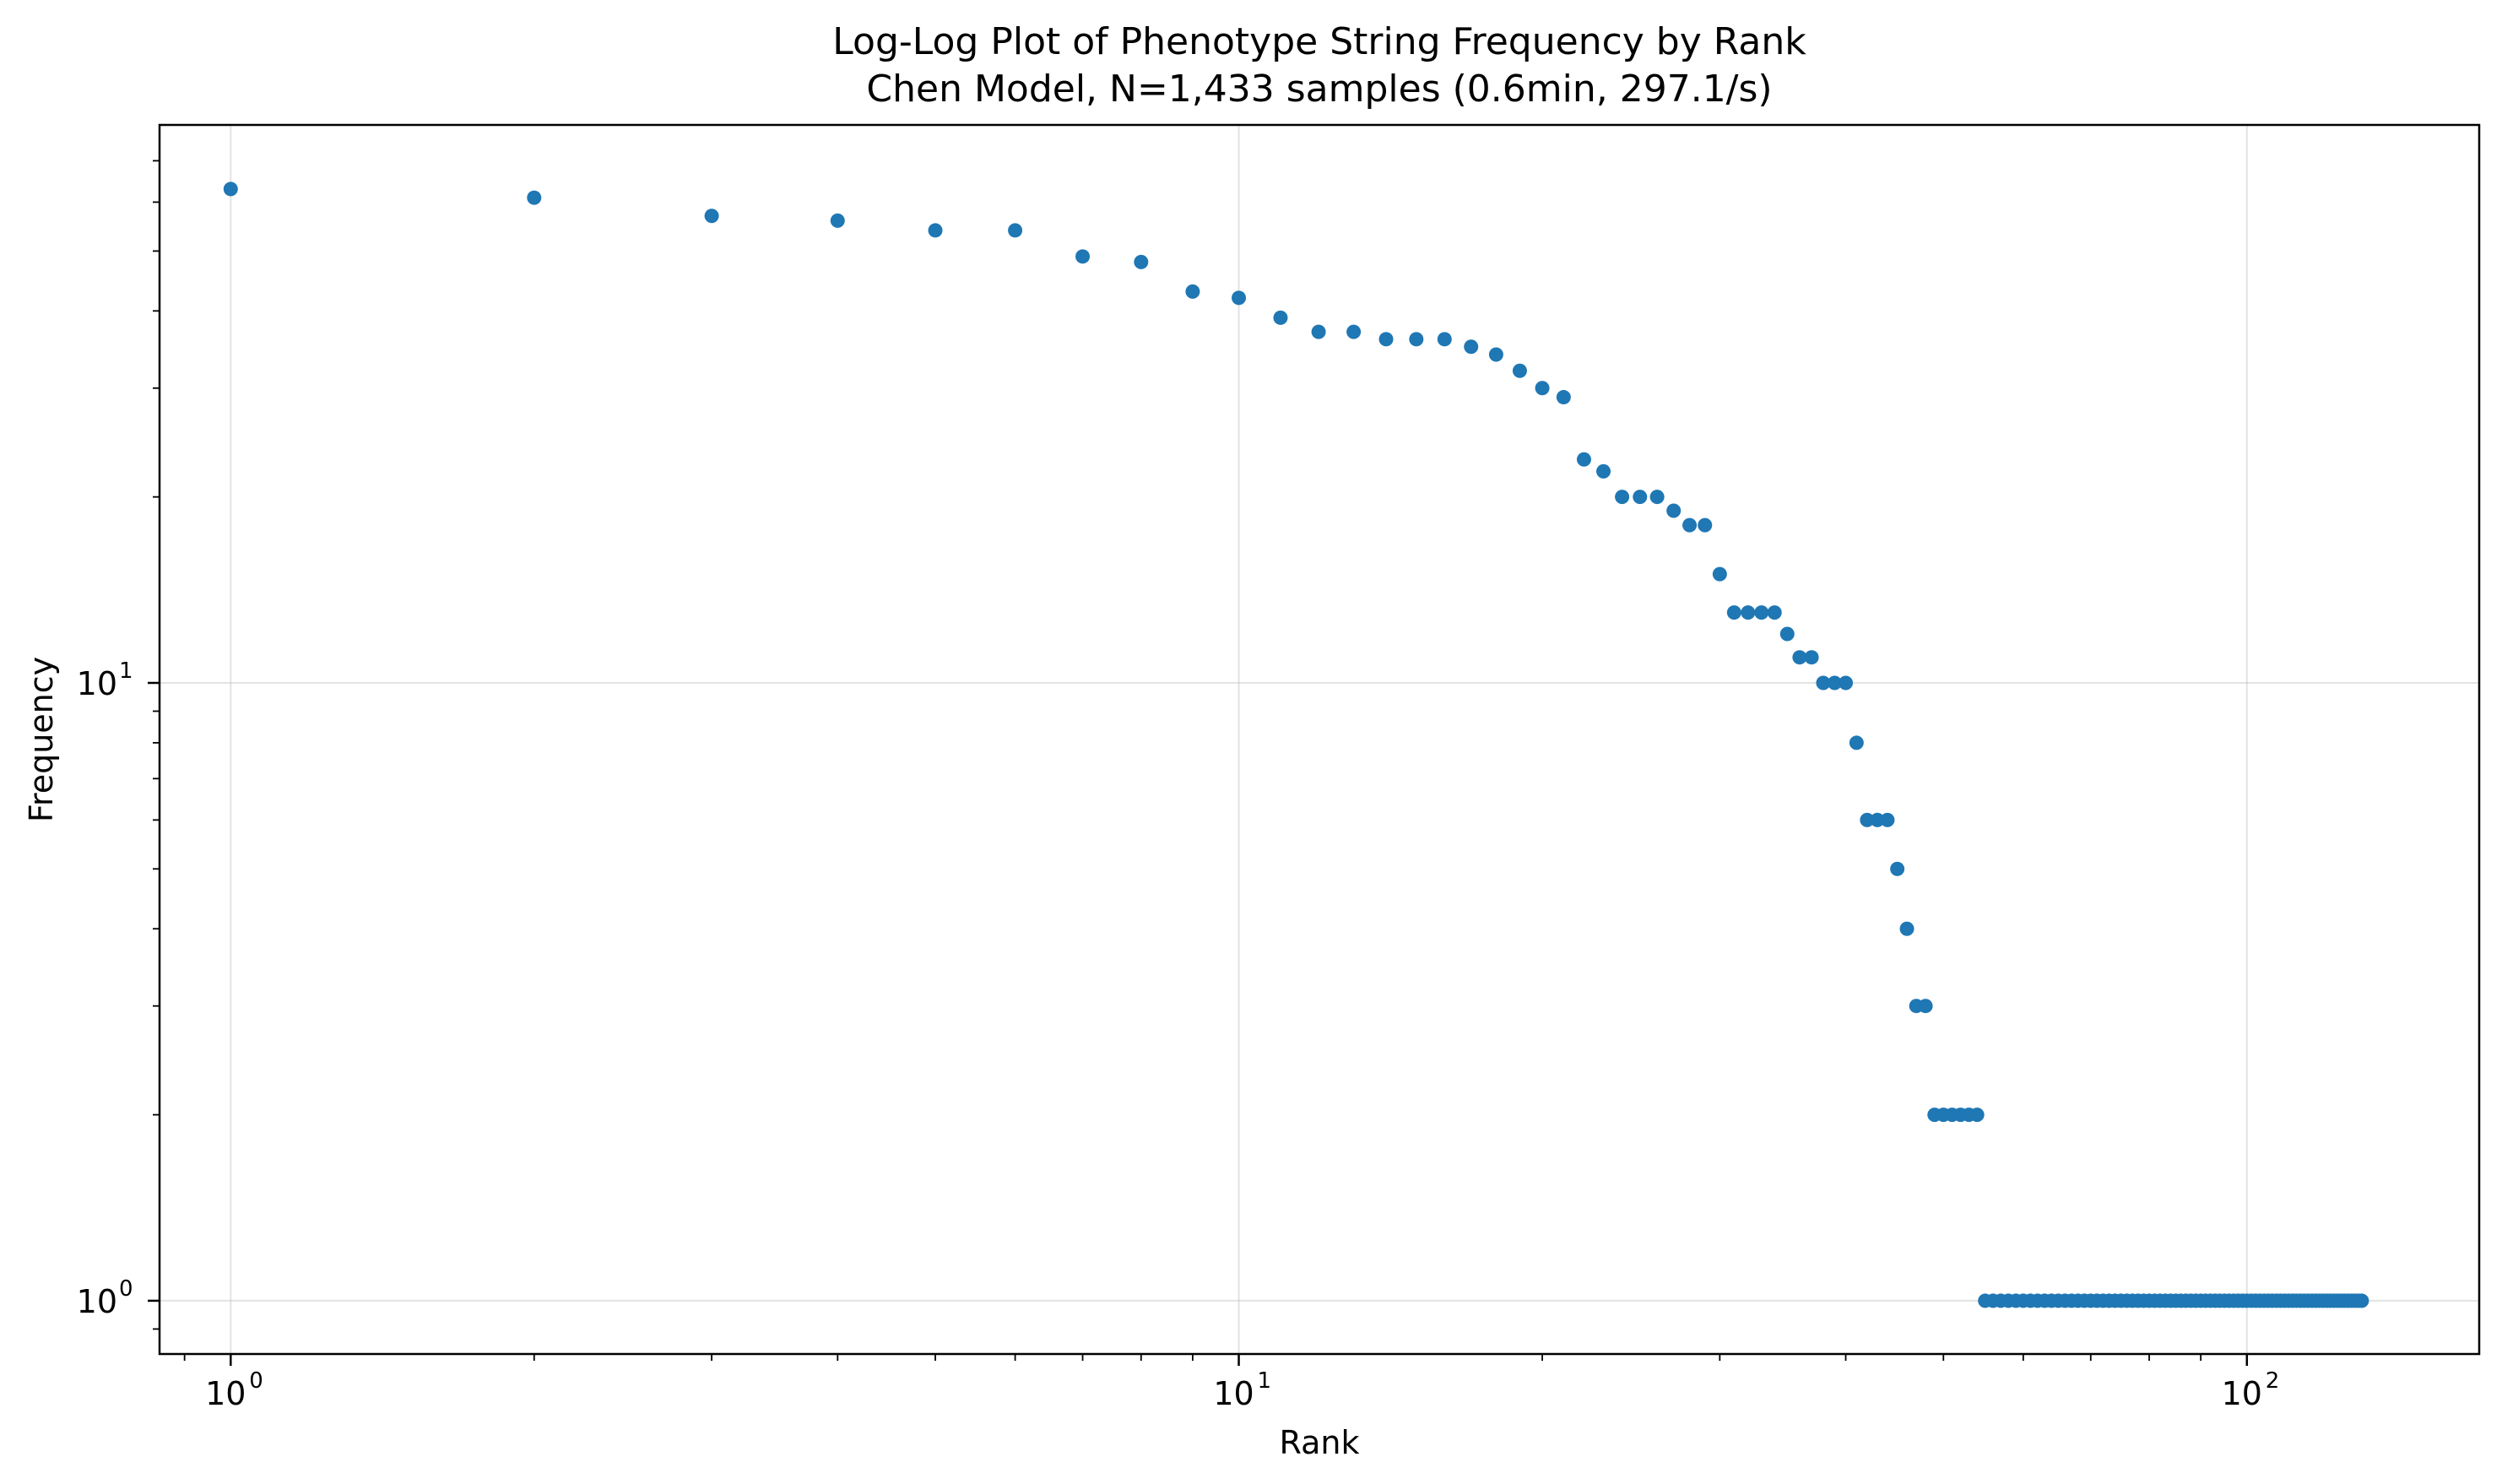 The width and height of the screenshot is (2502, 1484). I want to click on y-tick-label: 10 0, so click(105, 1298).